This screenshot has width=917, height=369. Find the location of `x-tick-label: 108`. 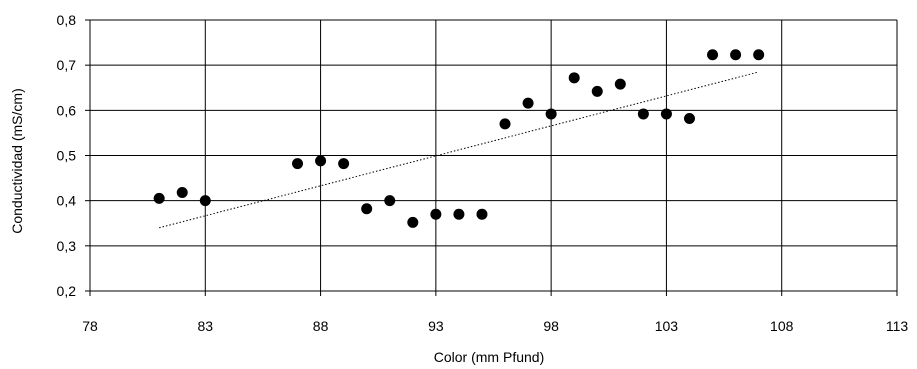

x-tick-label: 108 is located at coordinates (782, 326).